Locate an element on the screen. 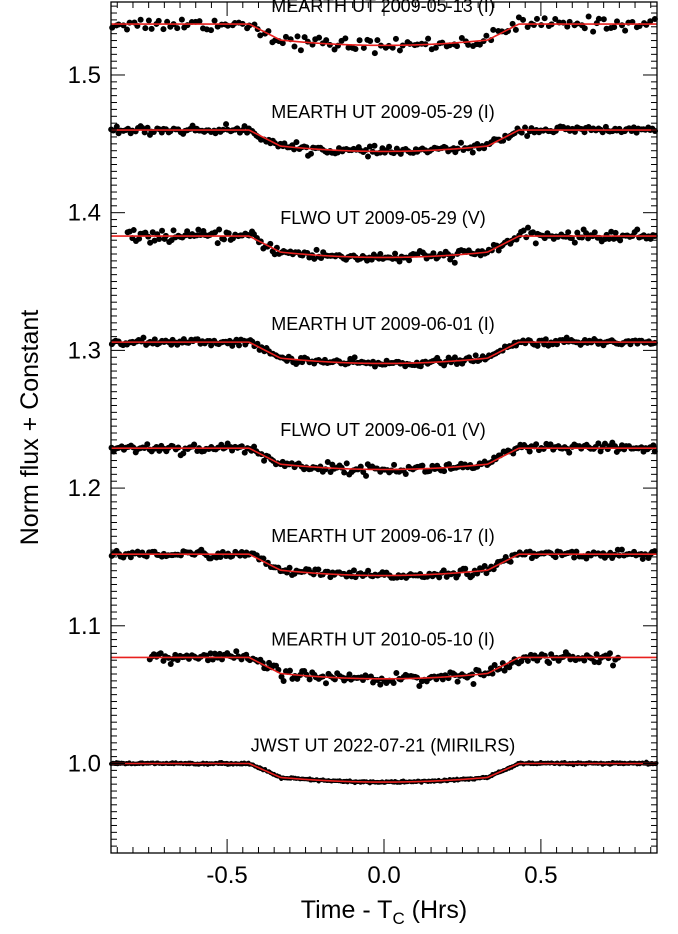 The width and height of the screenshot is (678, 934). series-label: MEARTH UT 2009-05-29 (I) is located at coordinates (382, 112).